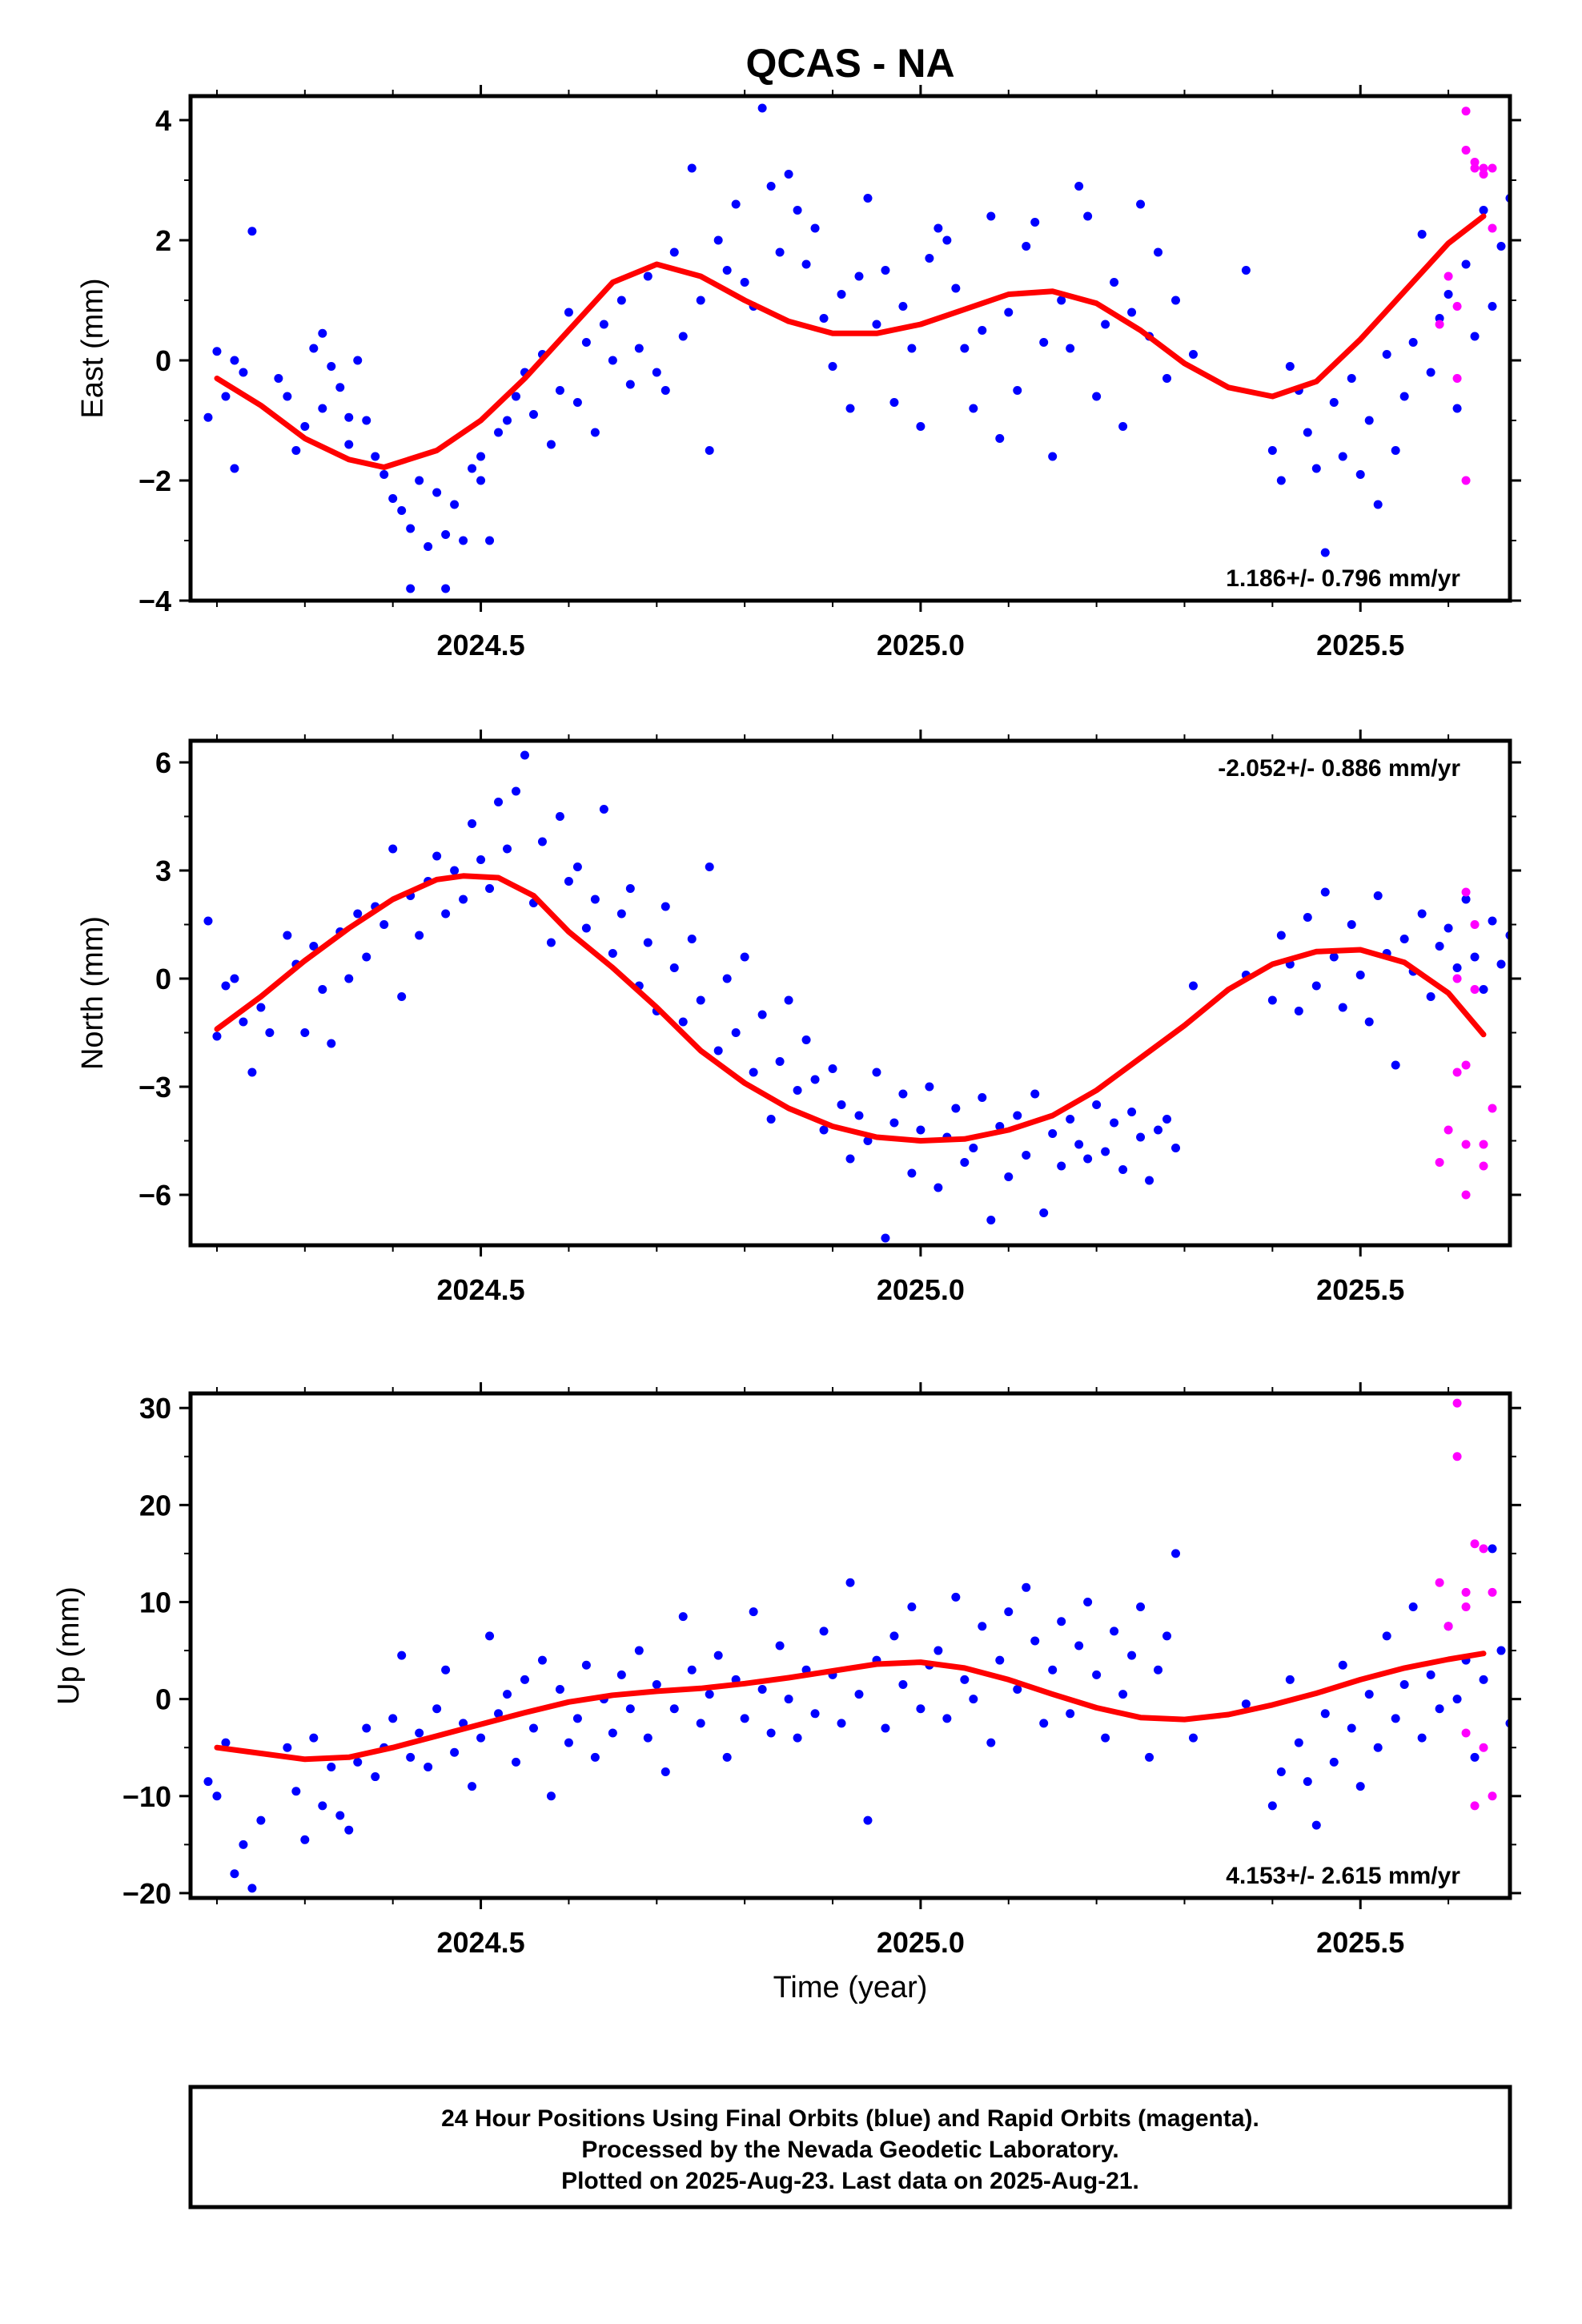  Describe the element at coordinates (163, 121) in the screenshot. I see `y-tick-label: 4` at that location.